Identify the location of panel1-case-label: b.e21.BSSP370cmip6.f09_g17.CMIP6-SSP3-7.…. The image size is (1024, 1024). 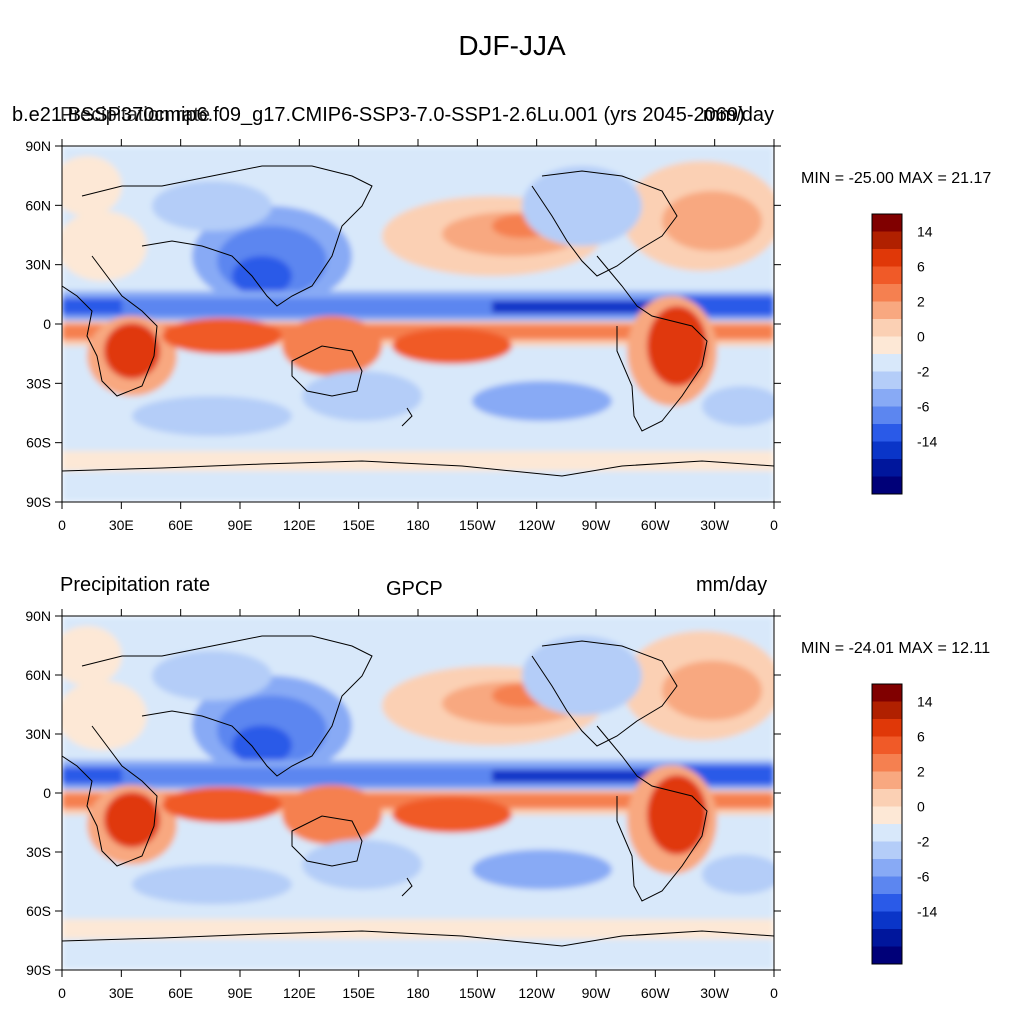
(378, 115).